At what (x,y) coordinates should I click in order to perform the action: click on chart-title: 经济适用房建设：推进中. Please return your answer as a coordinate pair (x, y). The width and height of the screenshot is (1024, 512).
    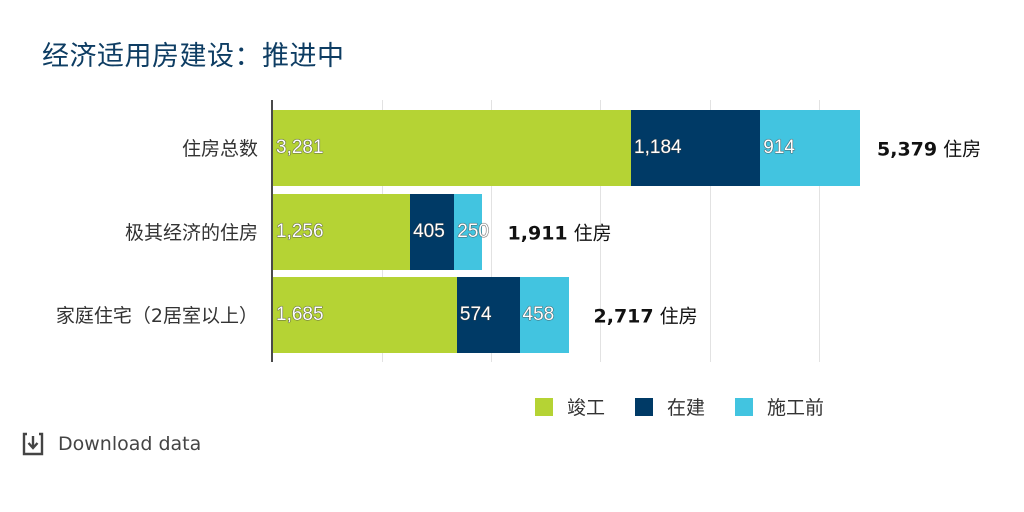
    Looking at the image, I should click on (193, 56).